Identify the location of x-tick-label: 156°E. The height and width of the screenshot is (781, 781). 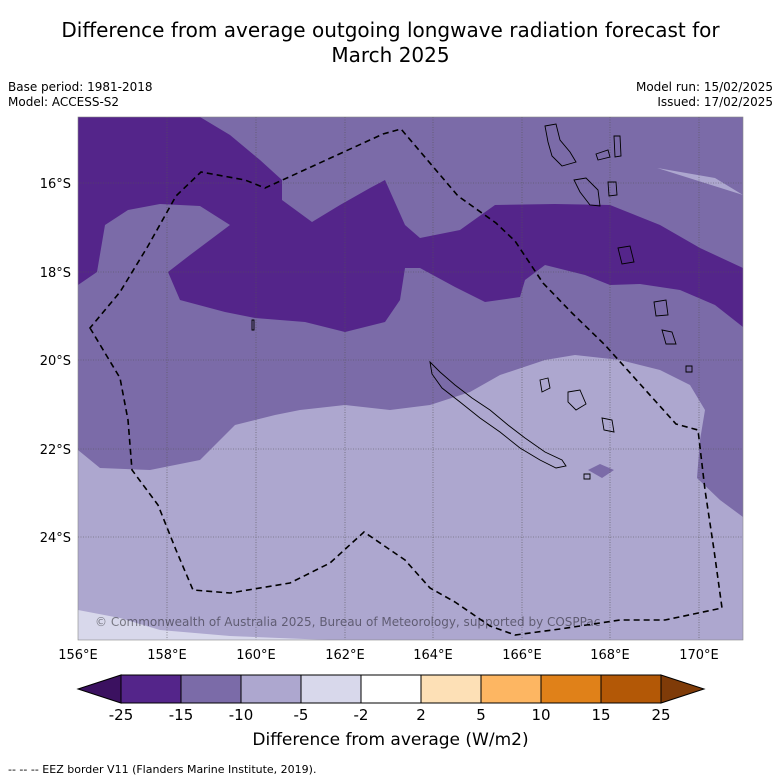
(78, 655).